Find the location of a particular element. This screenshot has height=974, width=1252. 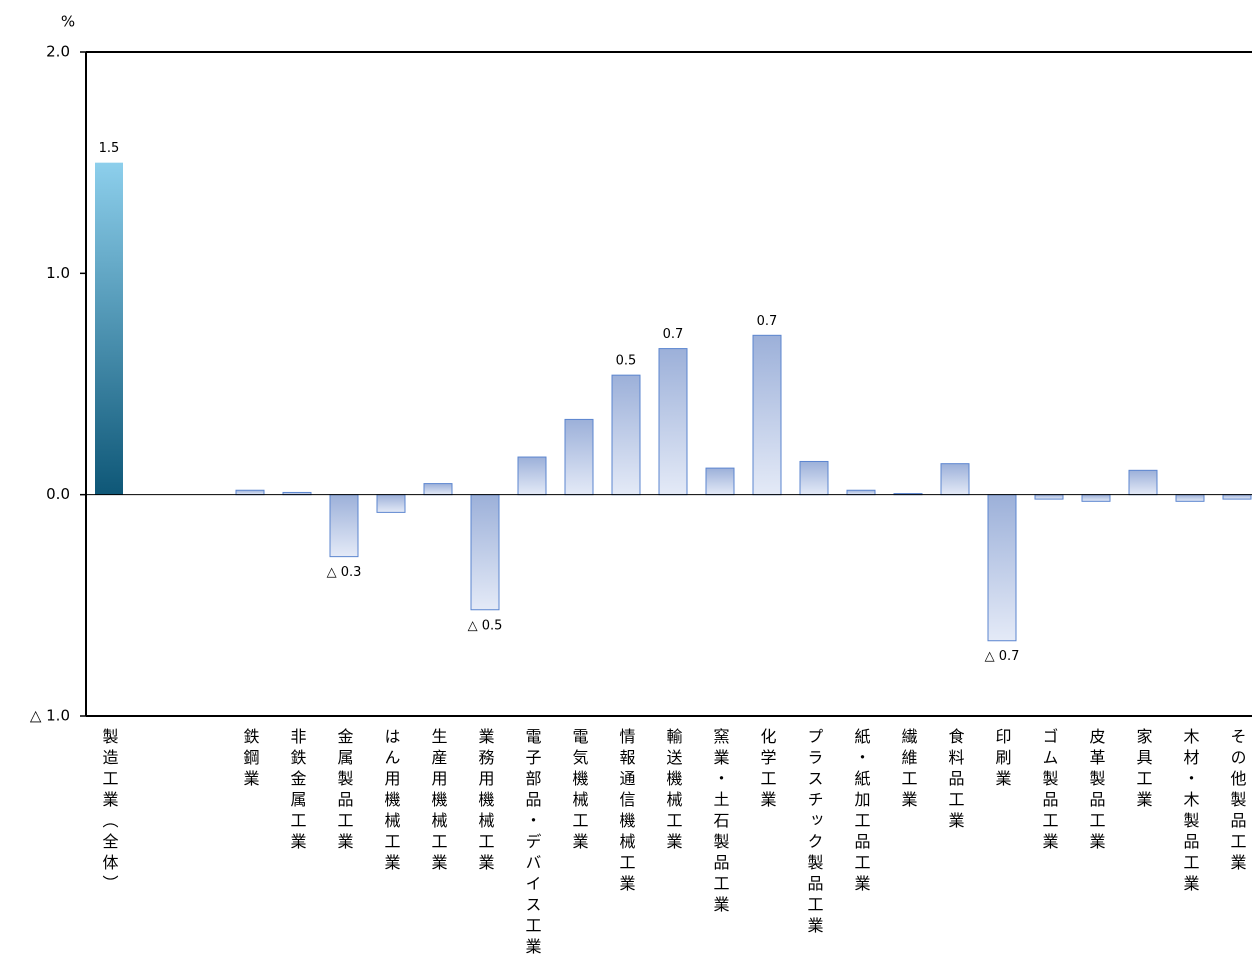

value-label: △ 0.7 is located at coordinates (1002, 656).